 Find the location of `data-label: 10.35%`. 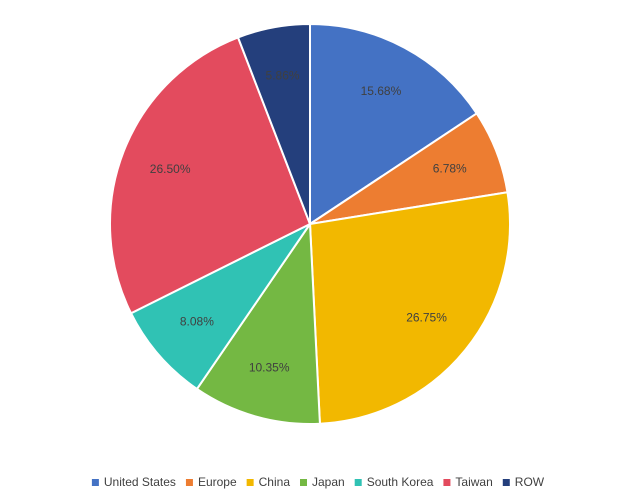

data-label: 10.35% is located at coordinates (269, 368).